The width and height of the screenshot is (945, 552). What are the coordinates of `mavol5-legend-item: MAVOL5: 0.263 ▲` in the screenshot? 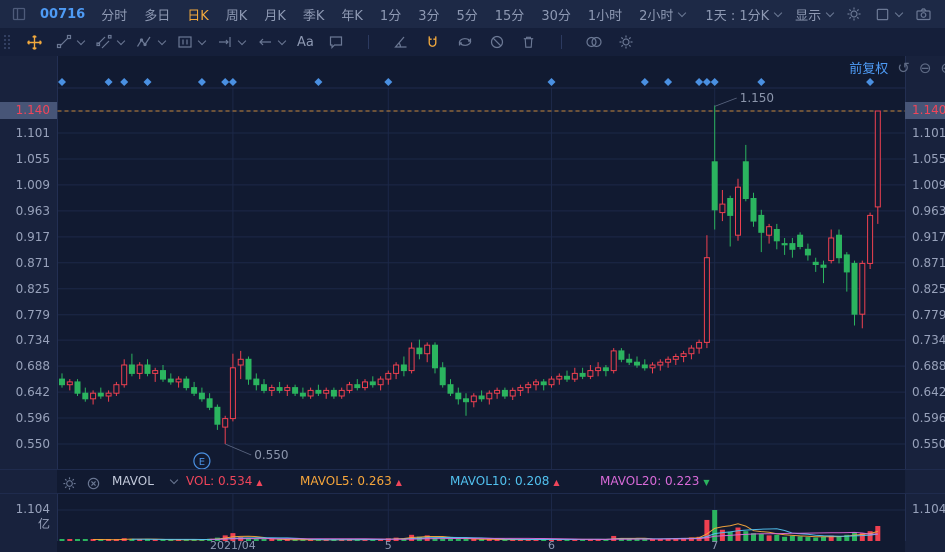 It's located at (351, 481).